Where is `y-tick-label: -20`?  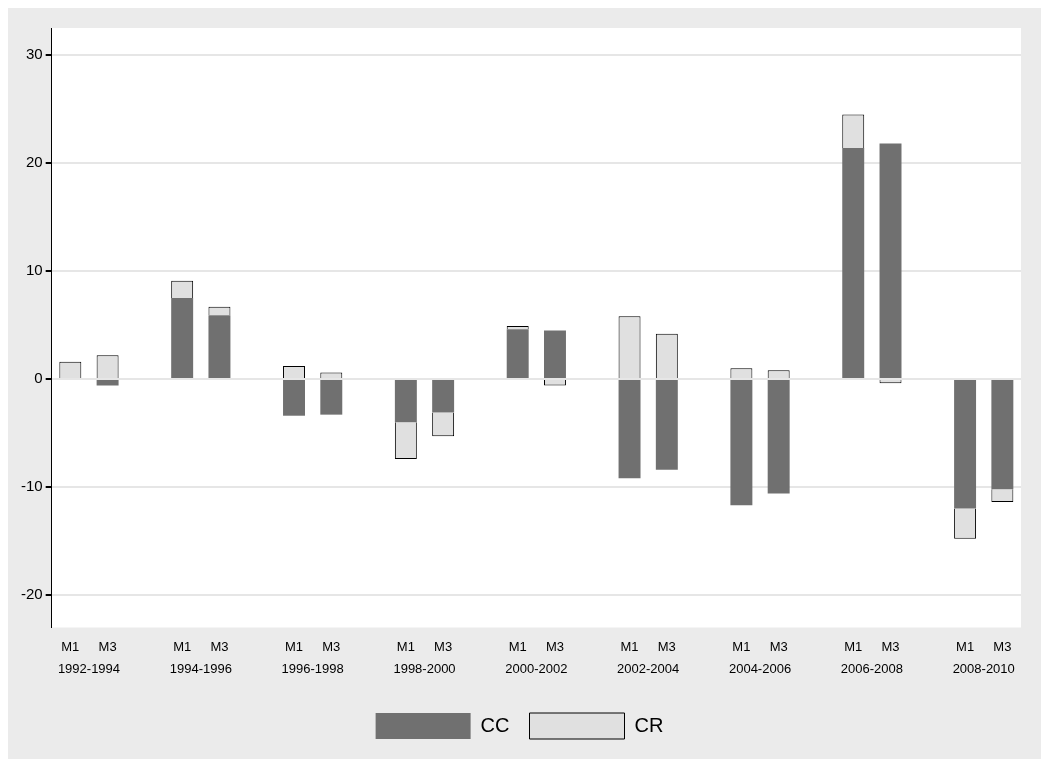
y-tick-label: -20 is located at coordinates (31, 594).